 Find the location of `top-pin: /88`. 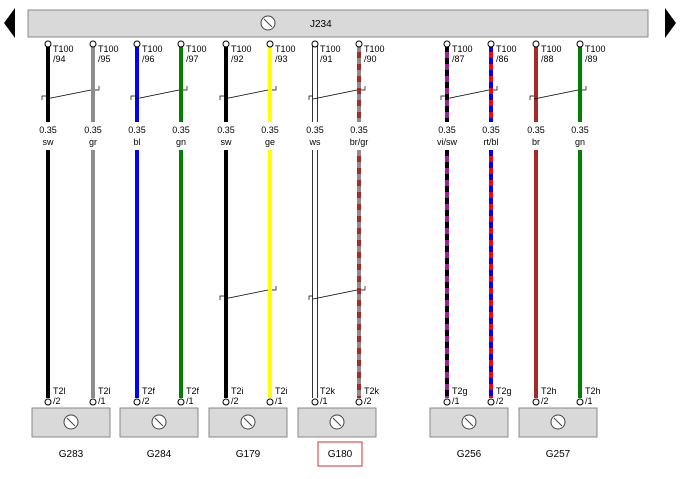

top-pin: /88 is located at coordinates (547, 59).